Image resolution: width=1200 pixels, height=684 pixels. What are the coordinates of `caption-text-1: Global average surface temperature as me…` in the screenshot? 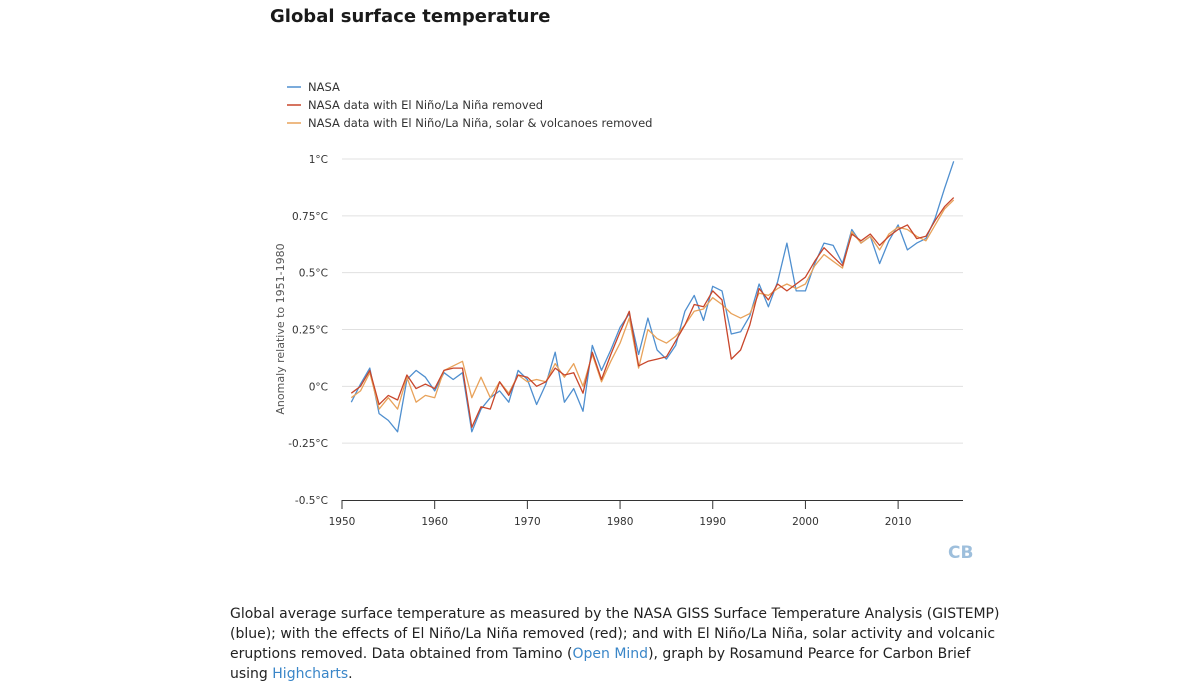 It's located at (615, 634).